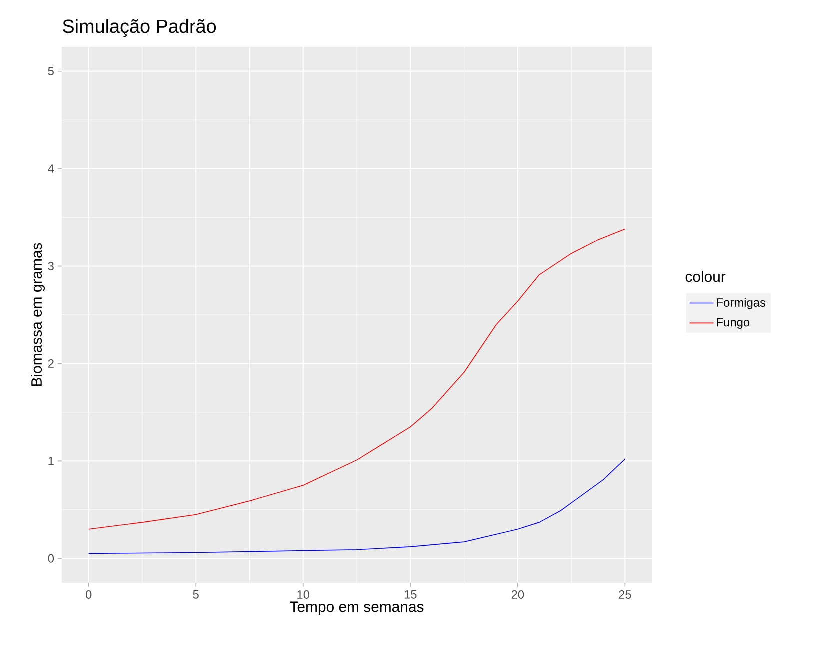  What do you see at coordinates (51, 558) in the screenshot?
I see `y-tick-label: 0` at bounding box center [51, 558].